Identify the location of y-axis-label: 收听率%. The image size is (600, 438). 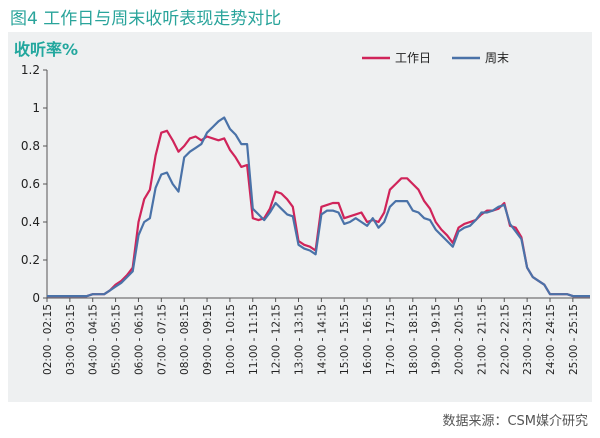
(46, 49).